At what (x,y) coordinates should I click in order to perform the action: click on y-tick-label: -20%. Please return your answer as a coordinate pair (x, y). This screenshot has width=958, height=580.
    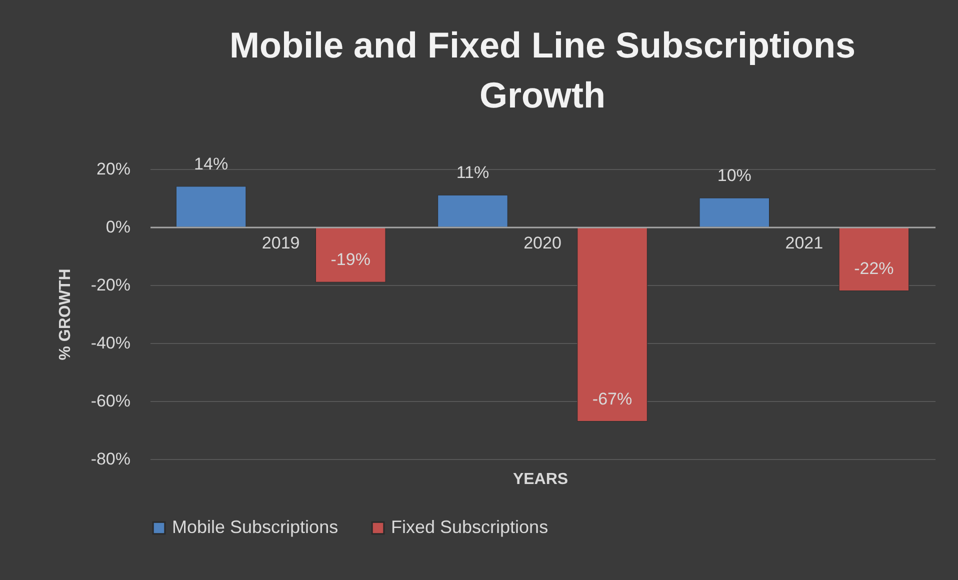
    Looking at the image, I should click on (110, 285).